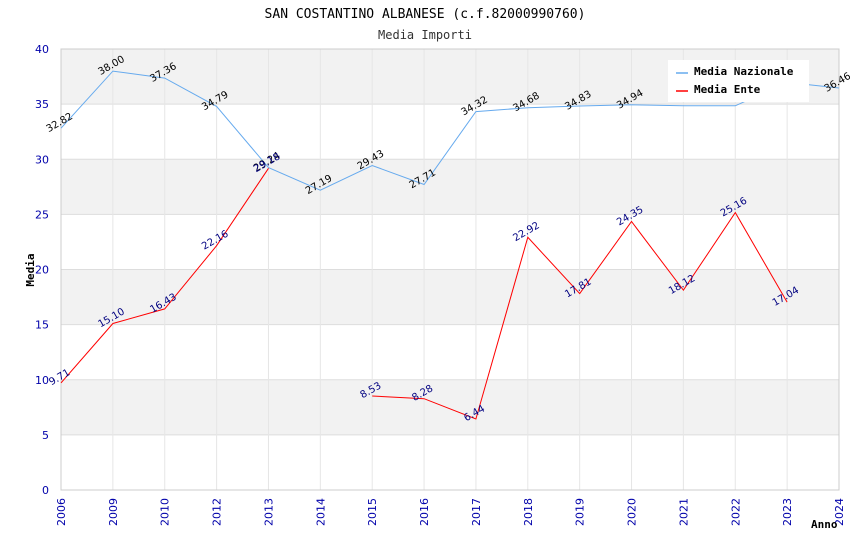 The width and height of the screenshot is (850, 550). Describe the element at coordinates (424, 512) in the screenshot. I see `x-tick-label: 2016` at that location.